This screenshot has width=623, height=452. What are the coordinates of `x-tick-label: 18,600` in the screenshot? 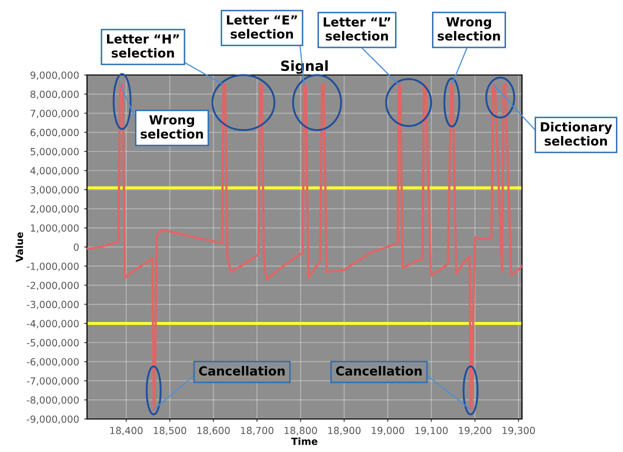 It's located at (213, 431).